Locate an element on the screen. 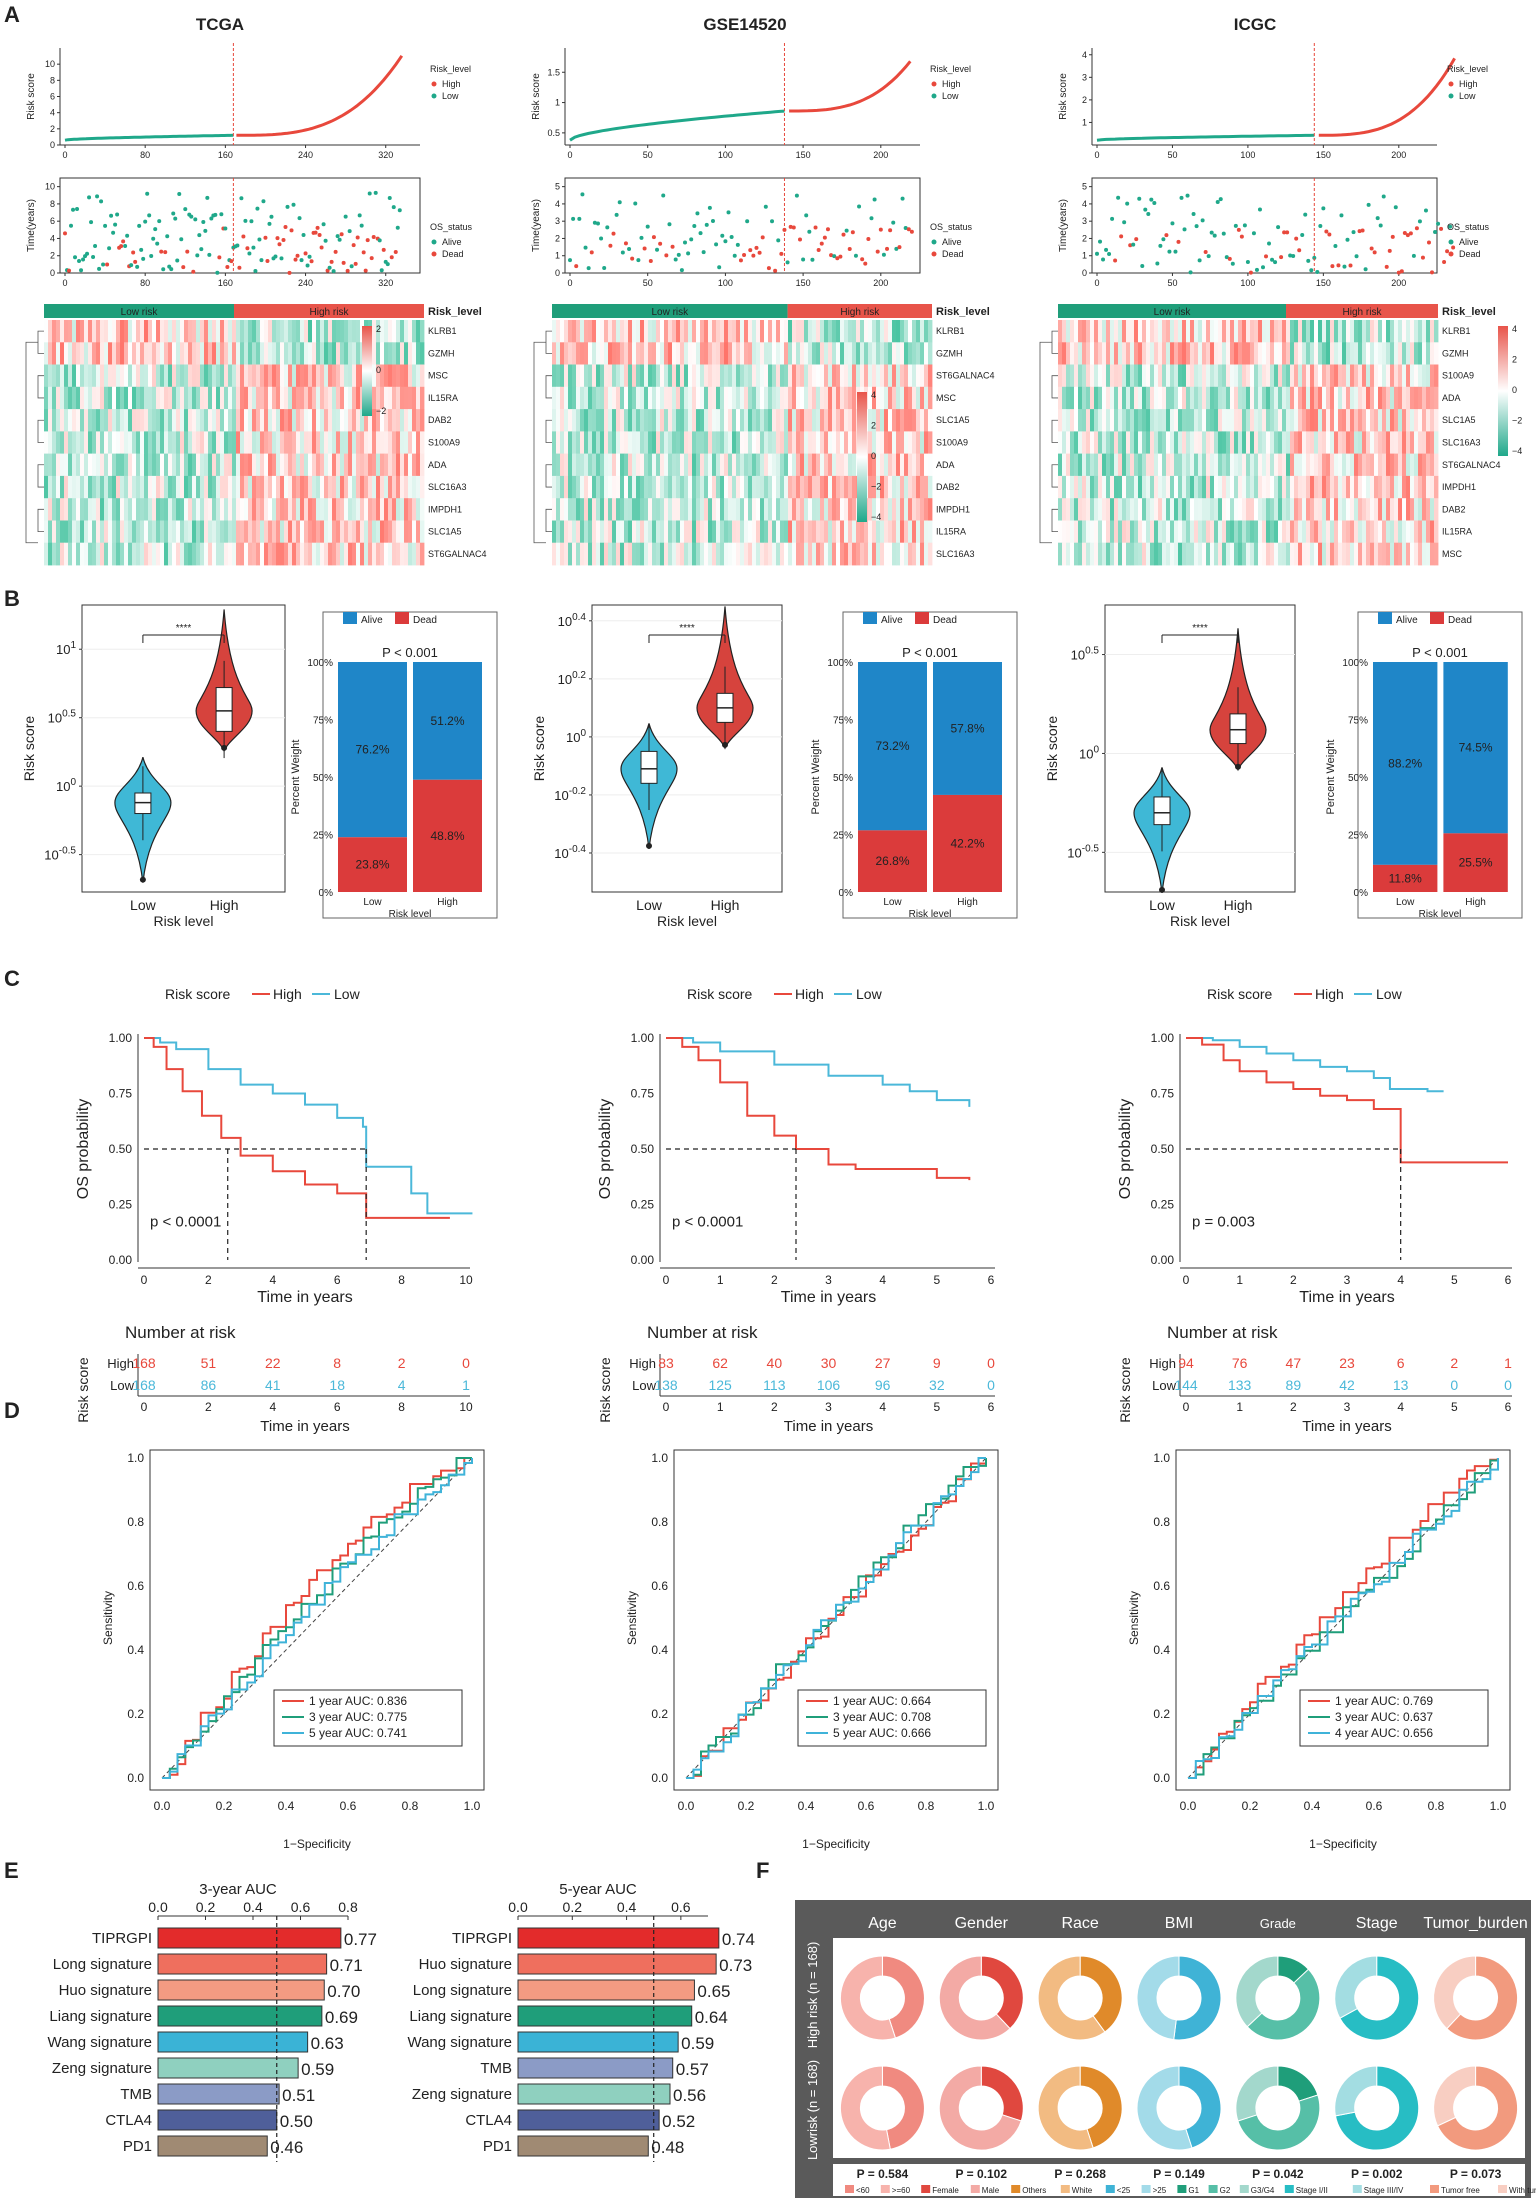 This screenshot has height=2198, width=1536. outlier is located at coordinates (725, 744).